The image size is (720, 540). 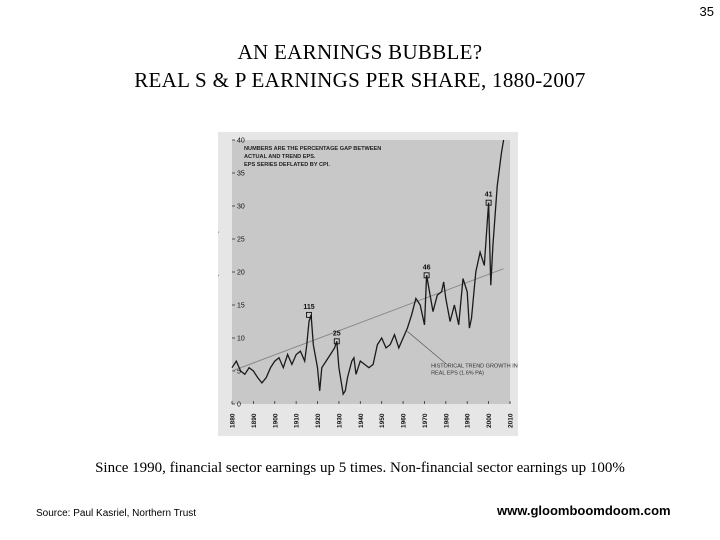 What do you see at coordinates (446, 420) in the screenshot?
I see `x-tick-label: 1980` at bounding box center [446, 420].